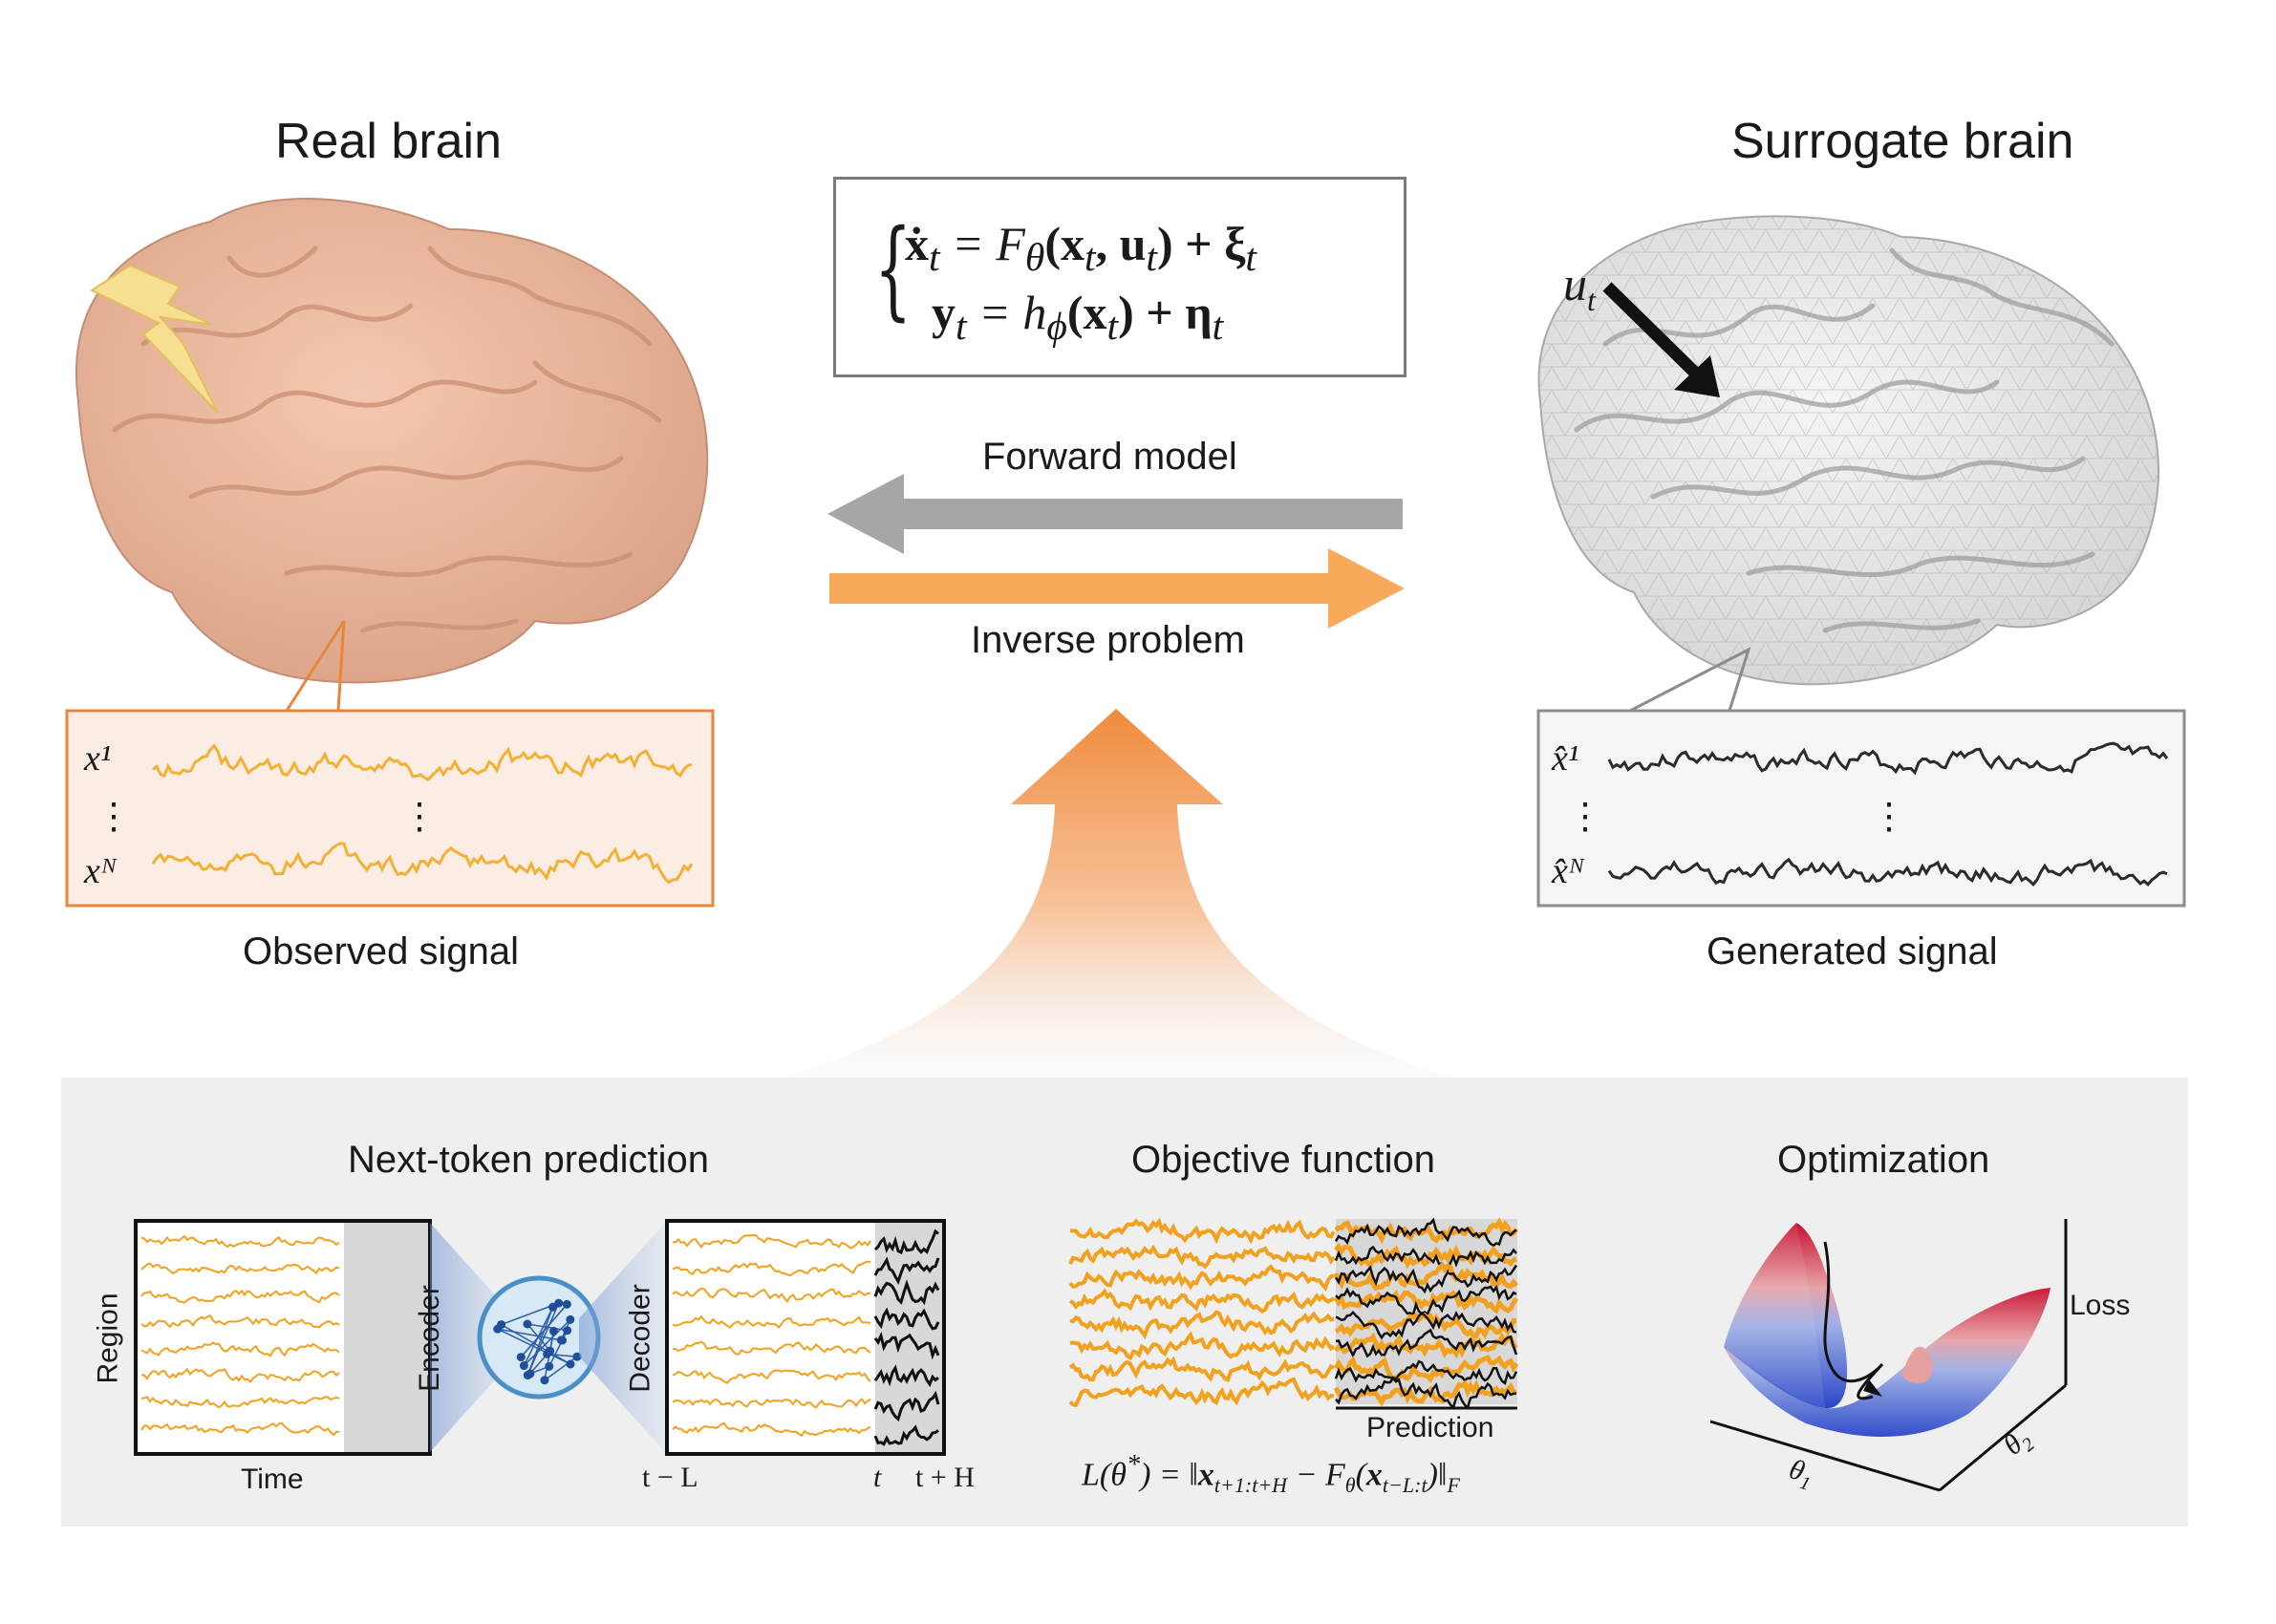 The height and width of the screenshot is (1624, 2276). Describe the element at coordinates (108, 1339) in the screenshot. I see `region-axis-label: Region` at that location.